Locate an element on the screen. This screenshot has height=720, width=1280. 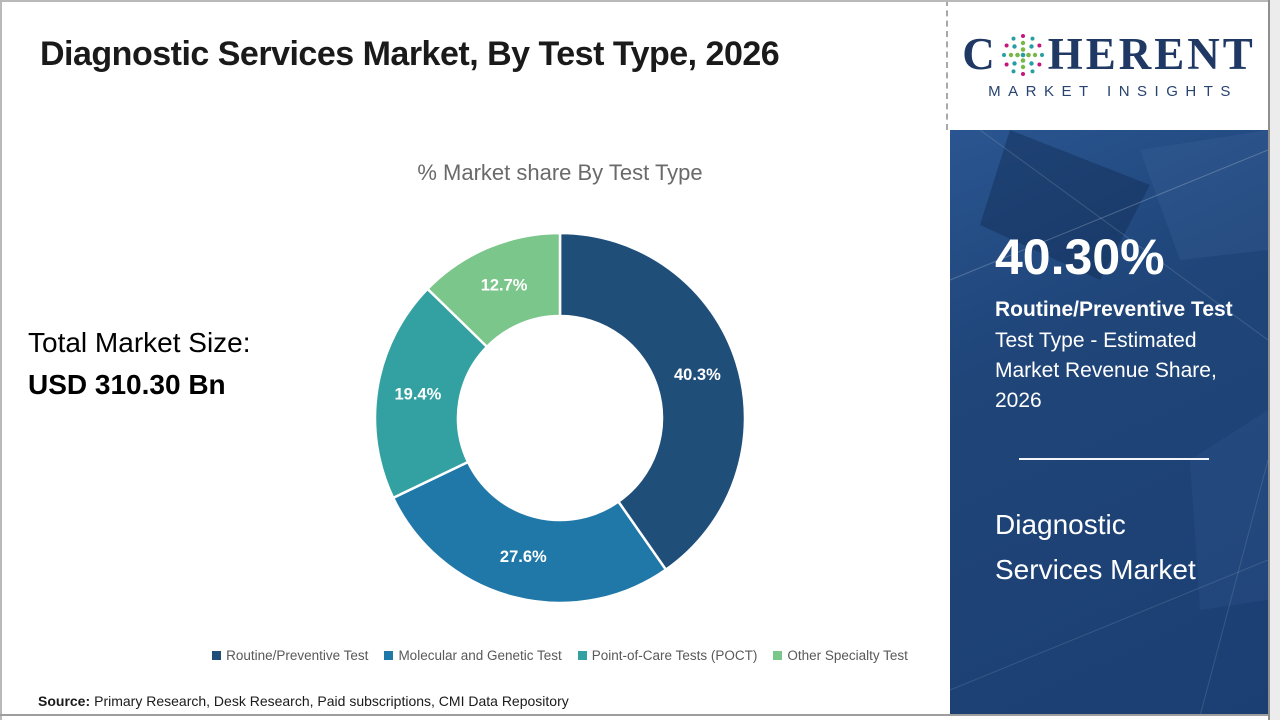
brand-subtitle: MARKET INSIGHTS is located at coordinates (1113, 91).